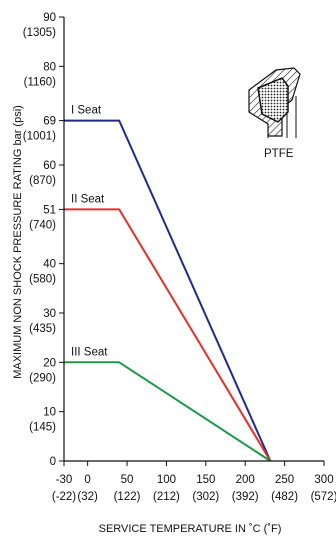  I want to click on y-tick-psi-label: (580), so click(42, 280).